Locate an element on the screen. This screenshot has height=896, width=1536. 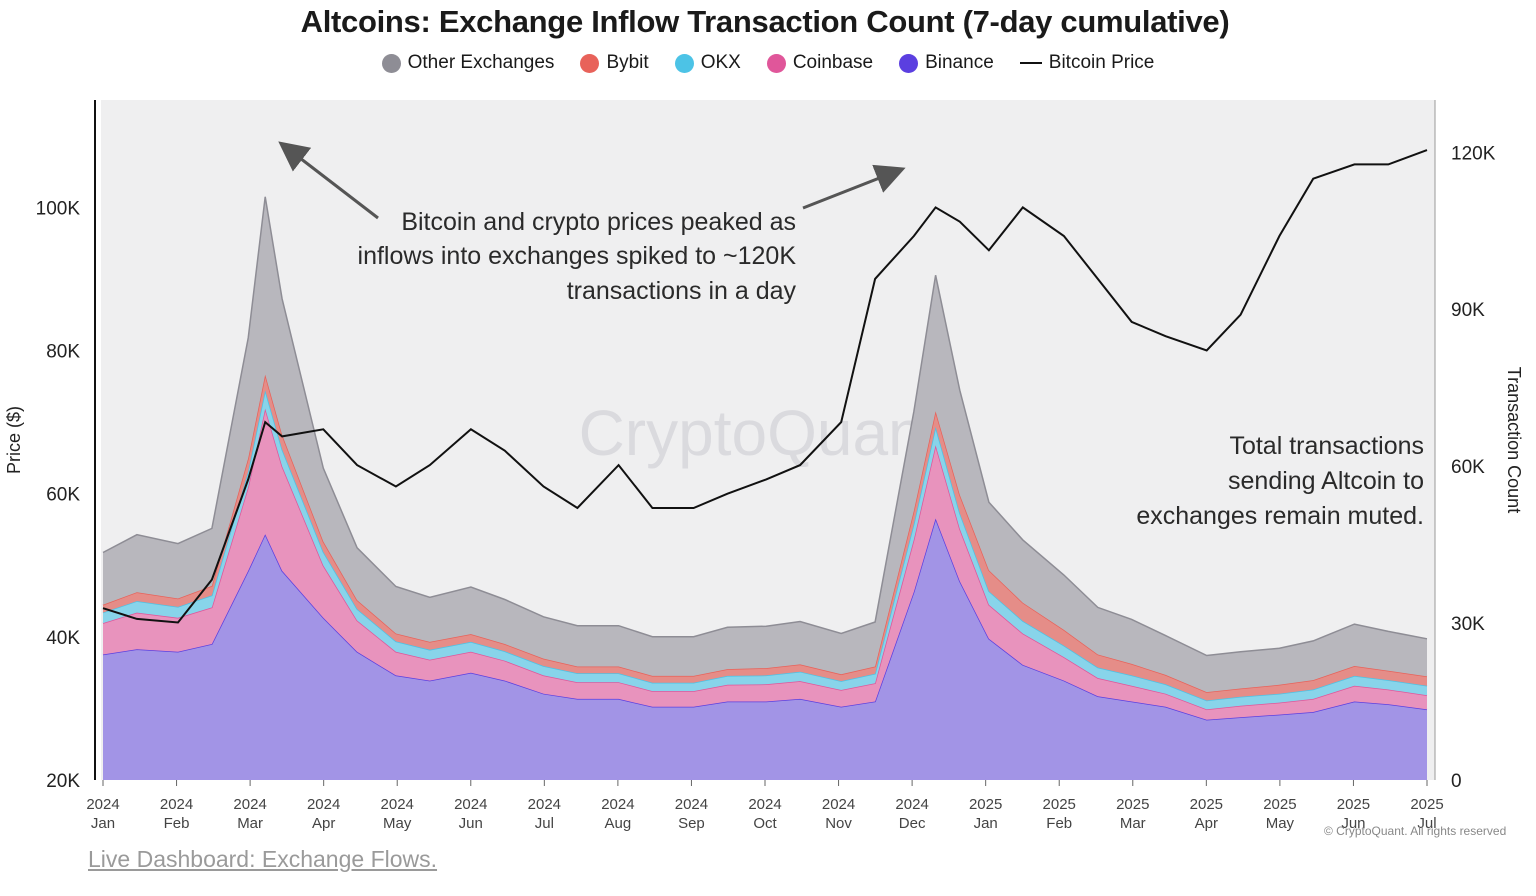
left-axis-ticks: 20K 40K 60K 80K 100K is located at coordinates (58, 495).